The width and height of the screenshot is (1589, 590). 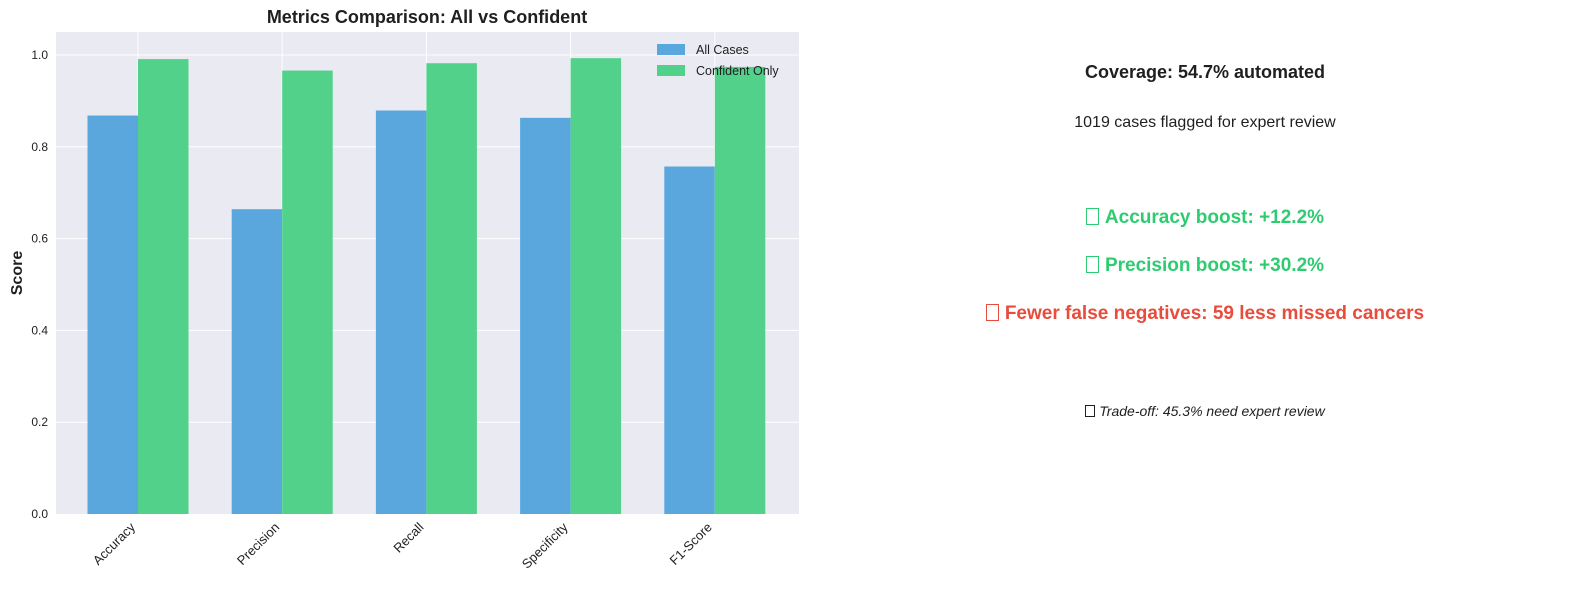 What do you see at coordinates (114, 543) in the screenshot?
I see `x-tick-label: Accuracy` at bounding box center [114, 543].